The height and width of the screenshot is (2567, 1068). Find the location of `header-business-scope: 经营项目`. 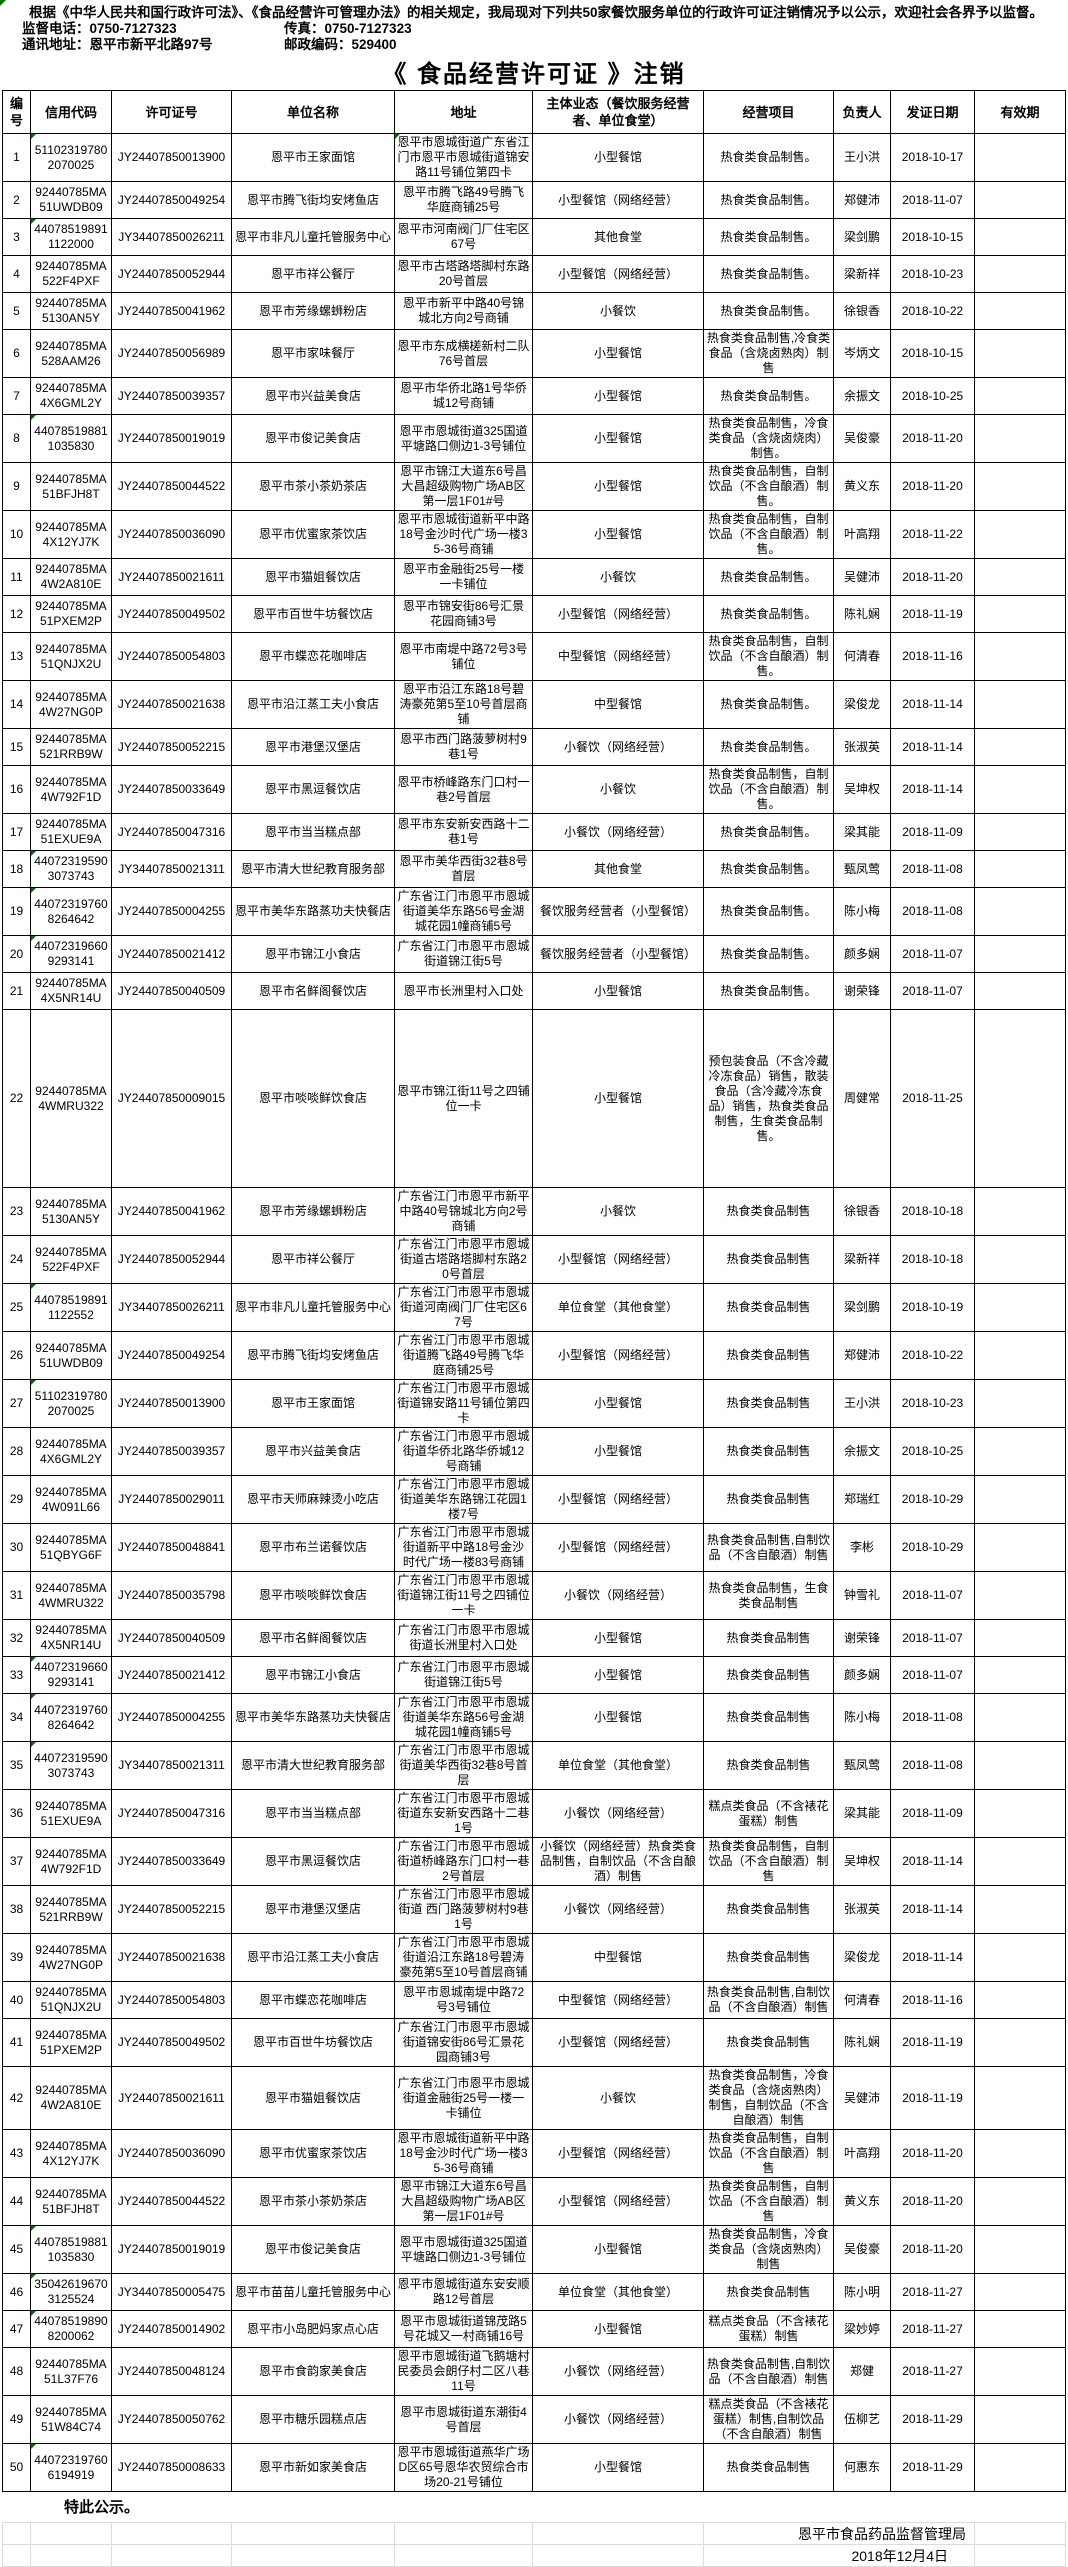

header-business-scope: 经营项目 is located at coordinates (768, 112).